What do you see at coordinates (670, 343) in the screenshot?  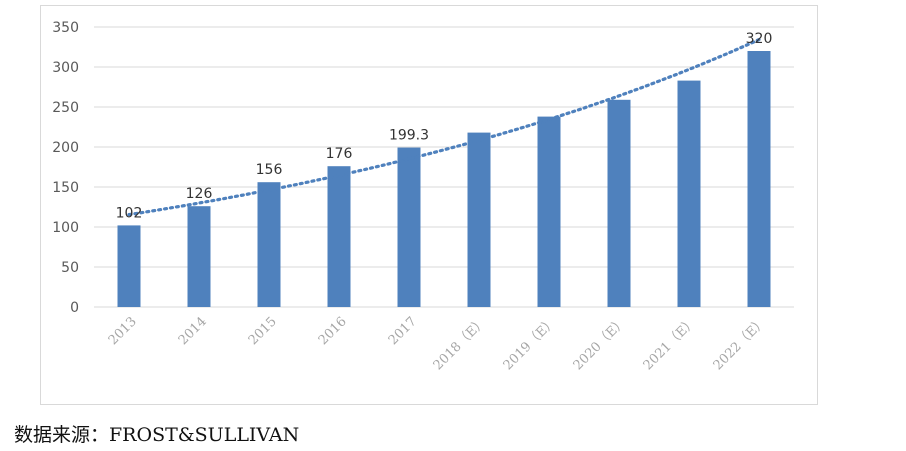 I see `x-tick-label: 2021（E）` at bounding box center [670, 343].